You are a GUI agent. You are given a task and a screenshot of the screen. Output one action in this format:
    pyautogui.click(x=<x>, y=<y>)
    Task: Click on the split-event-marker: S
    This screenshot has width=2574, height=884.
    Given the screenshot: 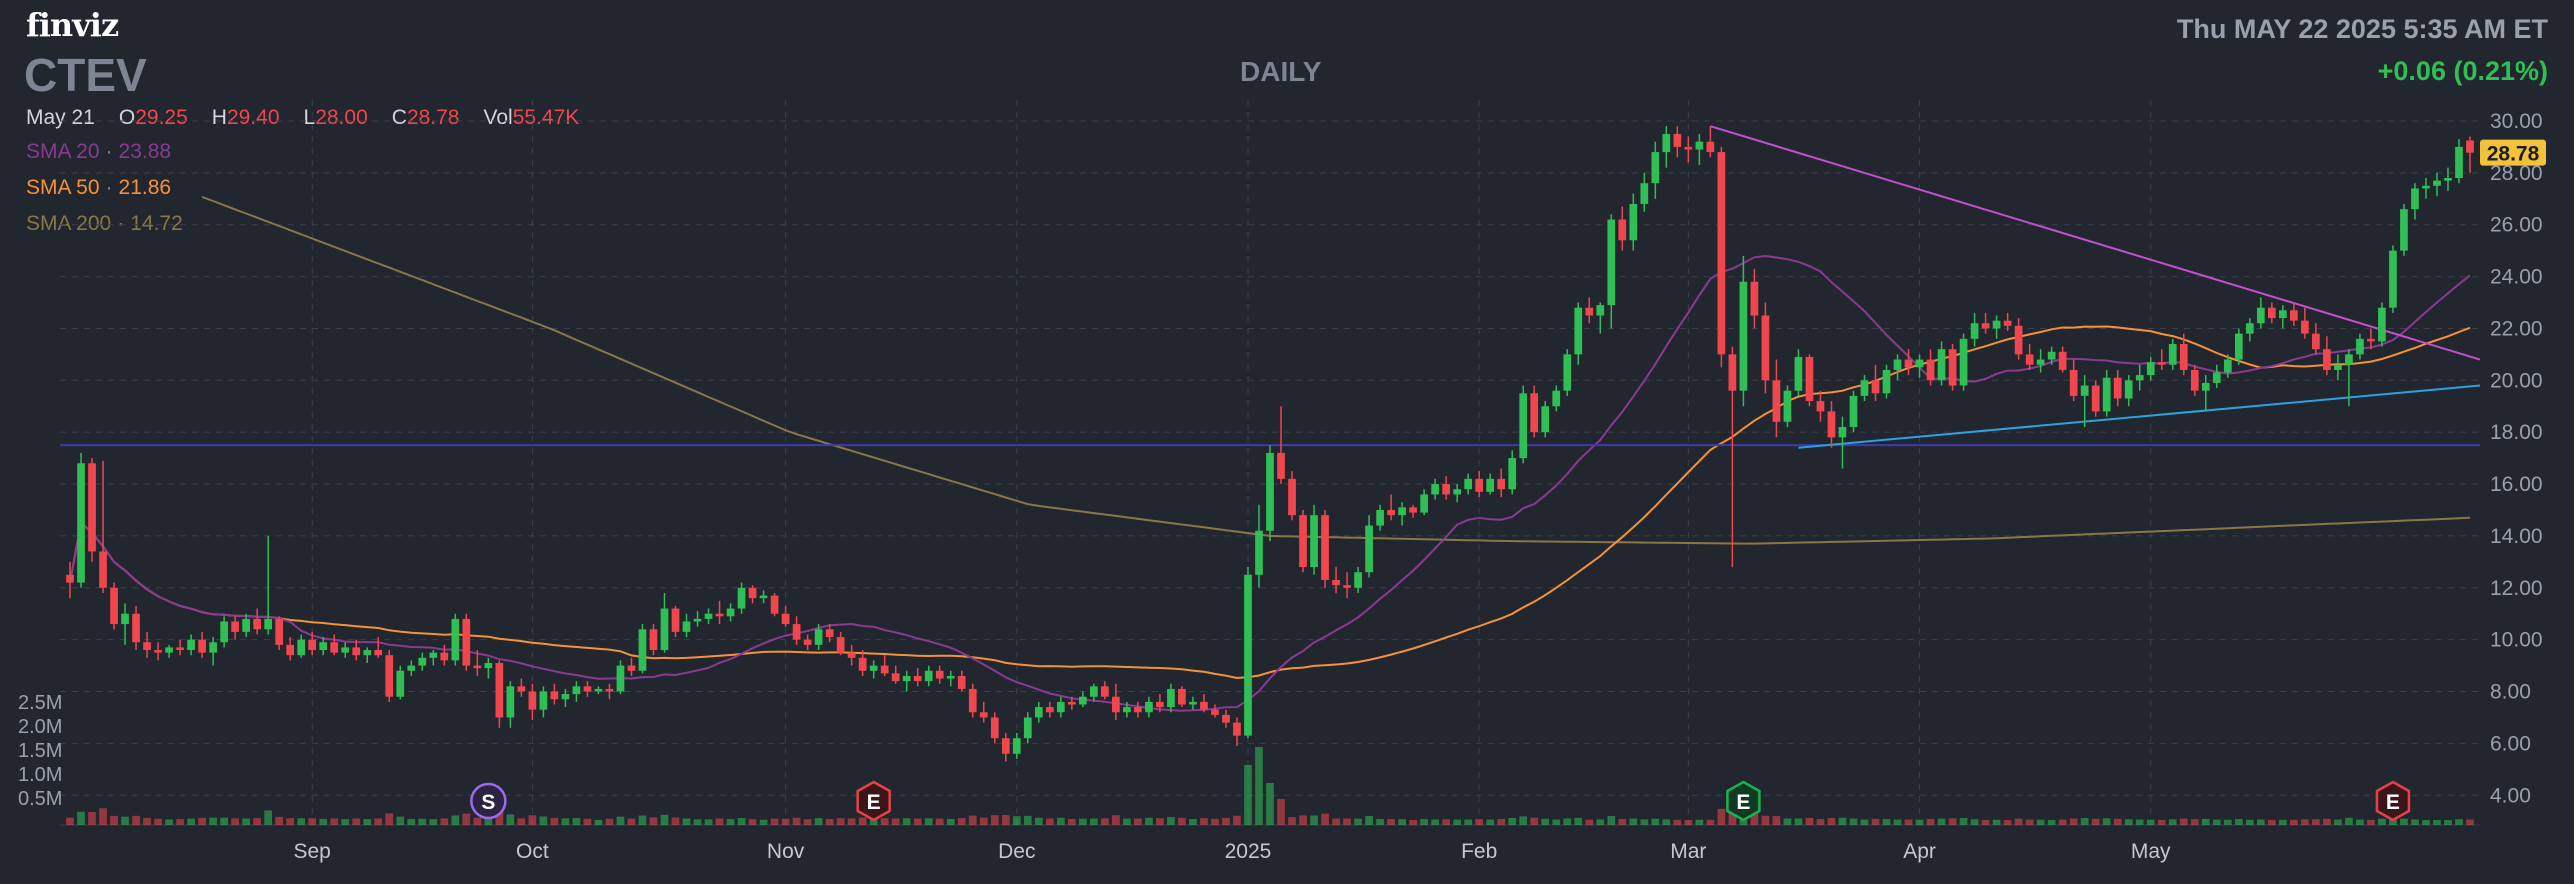 What is the action you would take?
    pyautogui.click(x=488, y=801)
    